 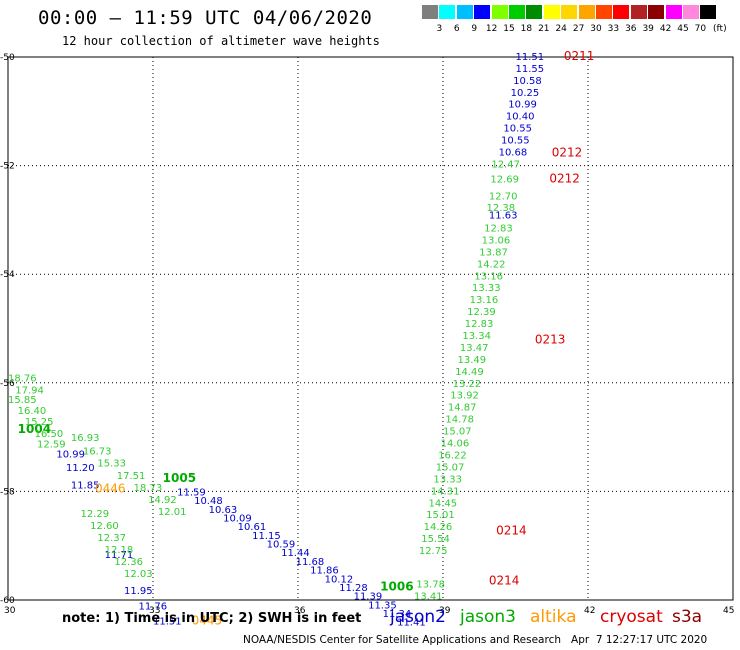 What do you see at coordinates (464, 396) in the screenshot?
I see `data-label-light-green: 13.92` at bounding box center [464, 396].